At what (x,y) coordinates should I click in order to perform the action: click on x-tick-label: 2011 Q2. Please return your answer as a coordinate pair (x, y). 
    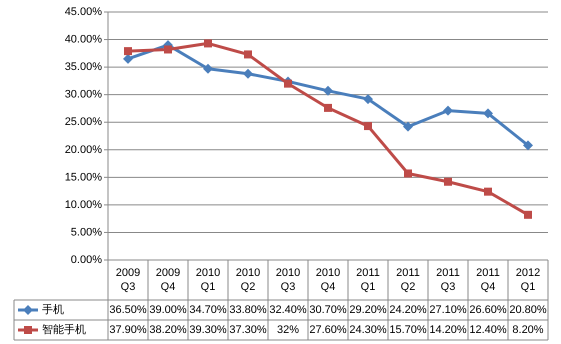
    Looking at the image, I should click on (408, 280).